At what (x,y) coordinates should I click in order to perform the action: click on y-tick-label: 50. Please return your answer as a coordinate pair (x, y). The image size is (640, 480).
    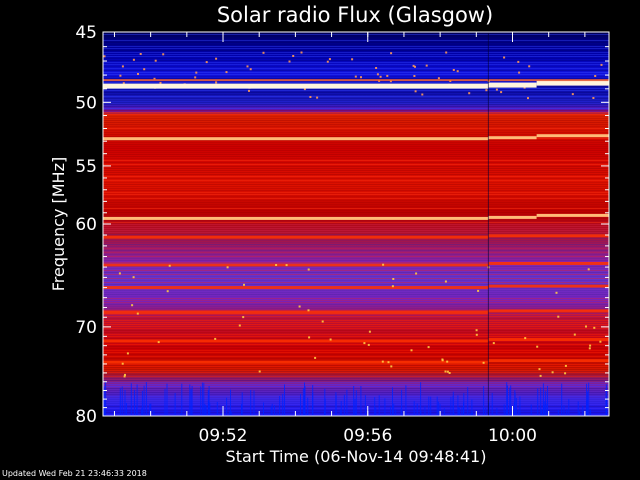
    Looking at the image, I should click on (86, 103).